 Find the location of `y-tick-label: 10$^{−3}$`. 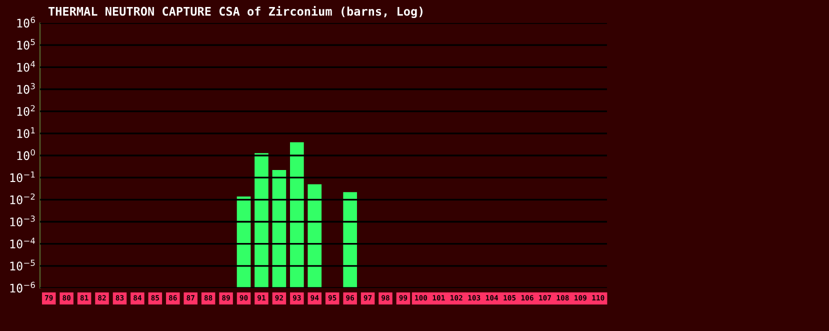

y-tick-label: 10$^{−3}$ is located at coordinates (22, 221).